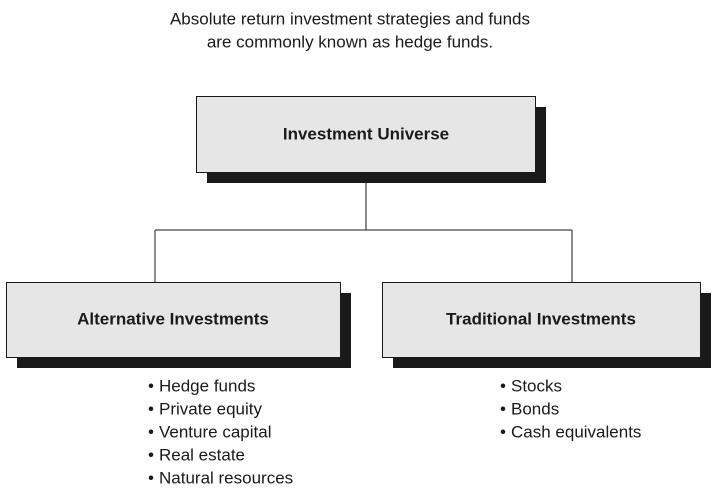  Describe the element at coordinates (535, 408) in the screenshot. I see `list-item: Bonds` at that location.